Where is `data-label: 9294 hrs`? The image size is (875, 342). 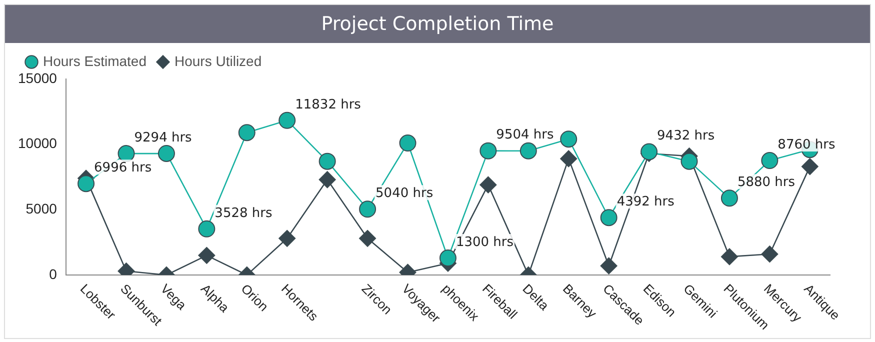 data-label: 9294 hrs is located at coordinates (163, 138).